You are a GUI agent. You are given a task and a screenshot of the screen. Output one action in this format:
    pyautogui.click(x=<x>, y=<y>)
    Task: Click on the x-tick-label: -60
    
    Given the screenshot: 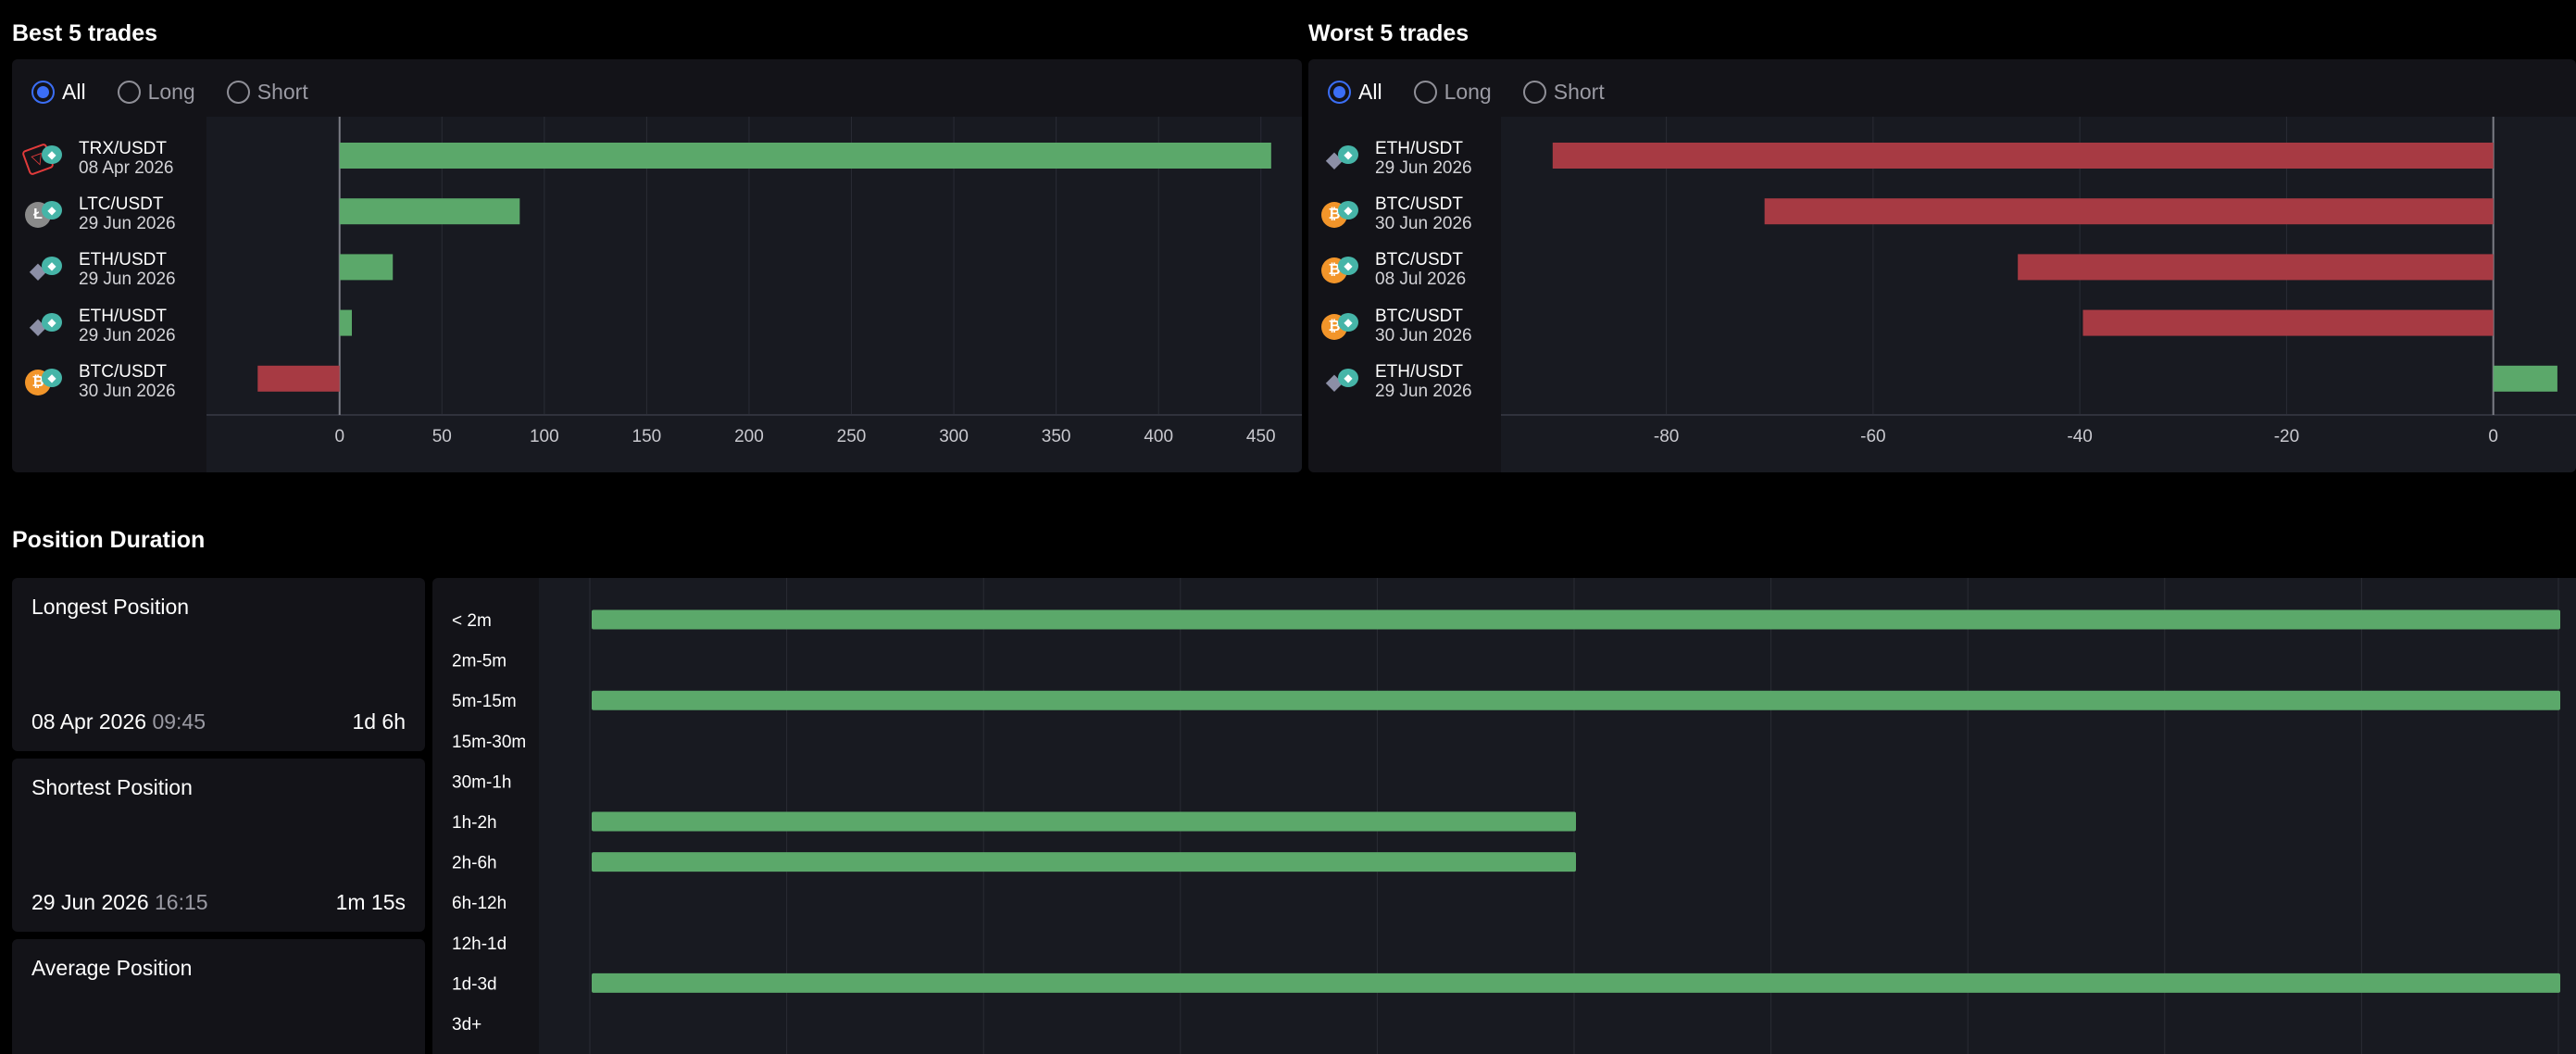 What is the action you would take?
    pyautogui.click(x=1872, y=436)
    